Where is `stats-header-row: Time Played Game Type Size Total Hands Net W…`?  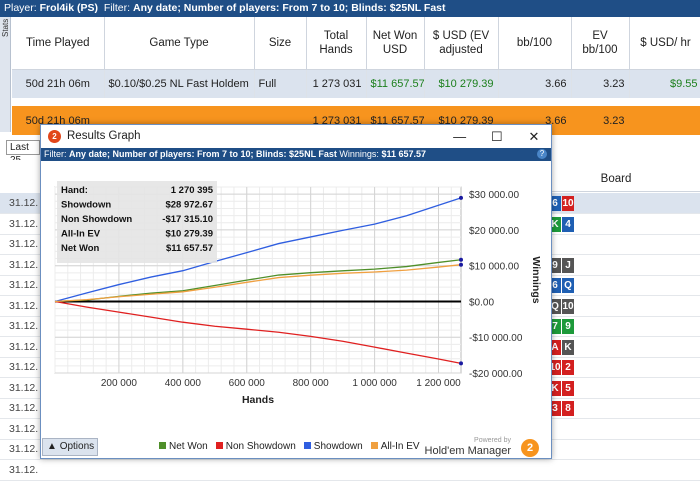 stats-header-row: Time Played Game Type Size Total Hands Net W… is located at coordinates (356, 43).